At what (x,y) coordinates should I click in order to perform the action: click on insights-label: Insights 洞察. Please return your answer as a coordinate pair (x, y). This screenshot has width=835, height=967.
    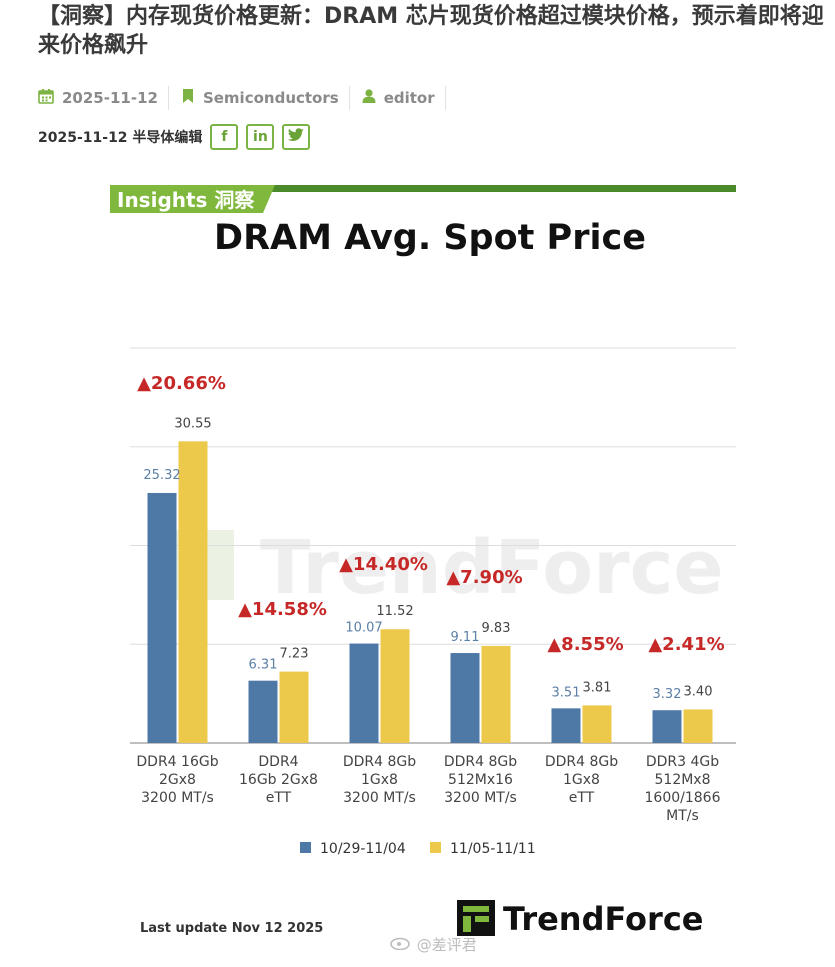
    Looking at the image, I should click on (186, 200).